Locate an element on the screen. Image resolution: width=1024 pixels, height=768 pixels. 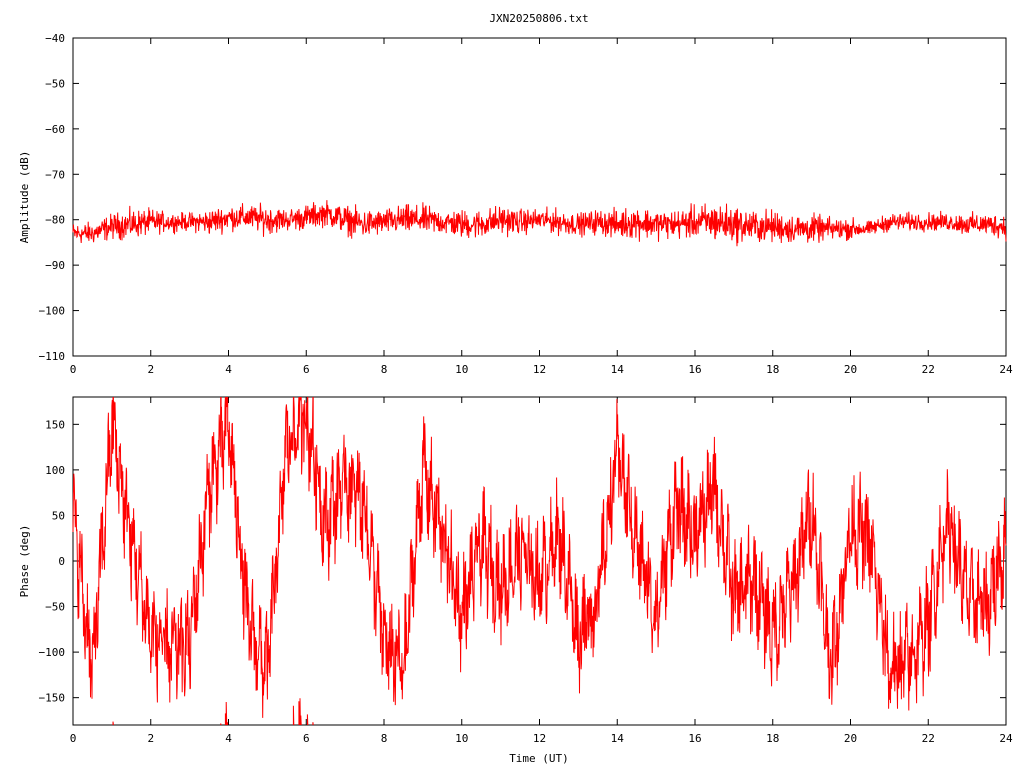
amplitude-y-tick-label: −50 is located at coordinates (55, 83).